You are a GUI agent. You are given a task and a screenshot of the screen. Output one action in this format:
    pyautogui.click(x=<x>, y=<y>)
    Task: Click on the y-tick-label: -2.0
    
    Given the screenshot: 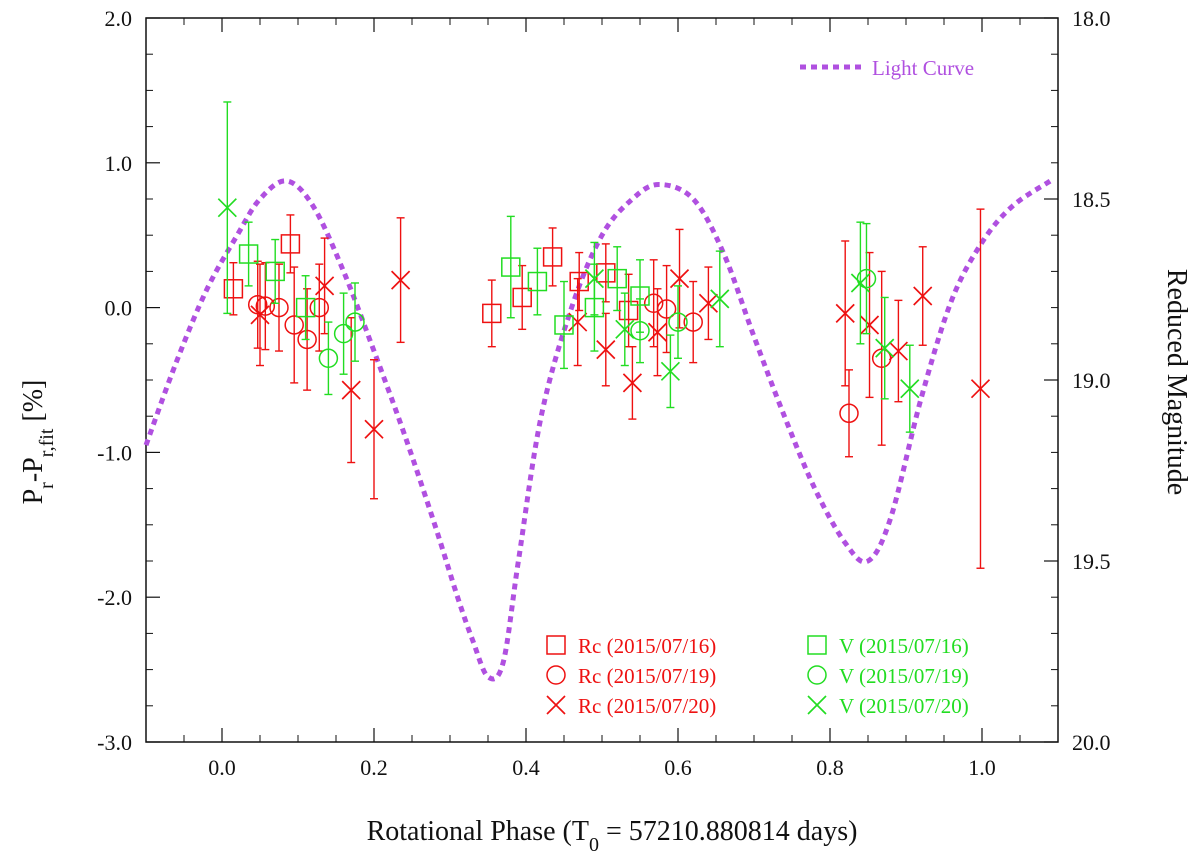 What is the action you would take?
    pyautogui.click(x=114, y=597)
    